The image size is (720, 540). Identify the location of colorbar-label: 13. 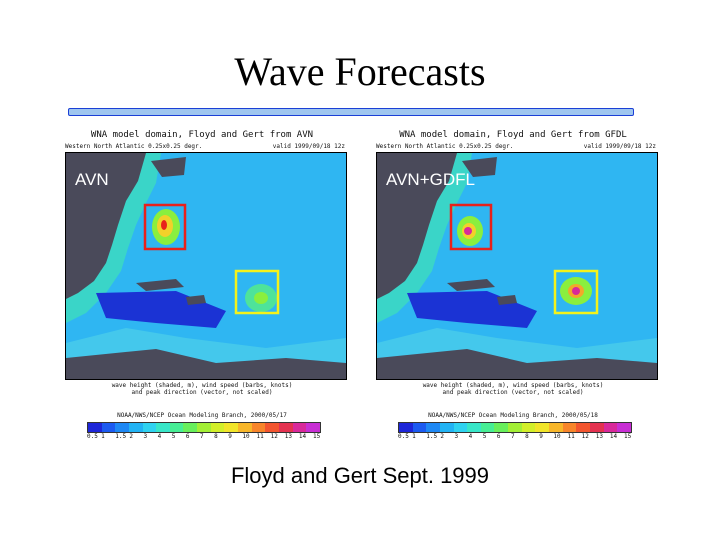
(599, 436).